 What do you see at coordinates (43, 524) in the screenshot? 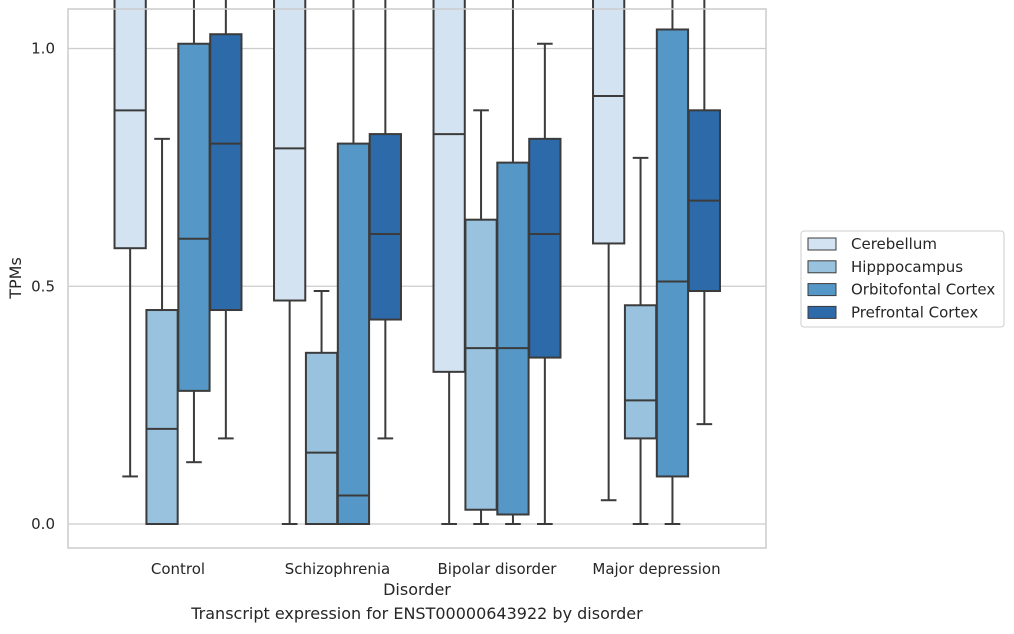
I see `y-tick-label: 0.0` at bounding box center [43, 524].